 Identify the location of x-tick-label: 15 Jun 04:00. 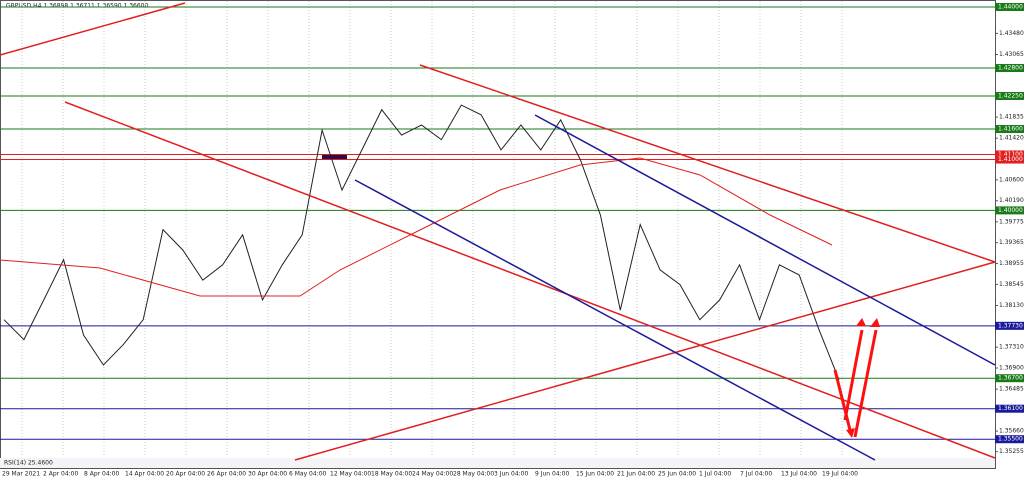
(595, 474).